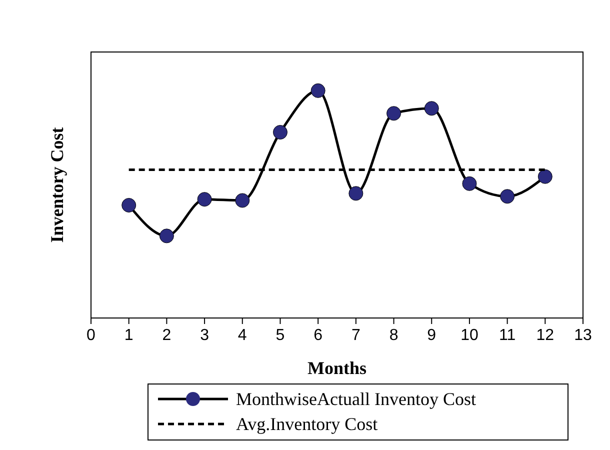 This screenshot has height=450, width=610. What do you see at coordinates (337, 368) in the screenshot?
I see `x-axis-title: Months` at bounding box center [337, 368].